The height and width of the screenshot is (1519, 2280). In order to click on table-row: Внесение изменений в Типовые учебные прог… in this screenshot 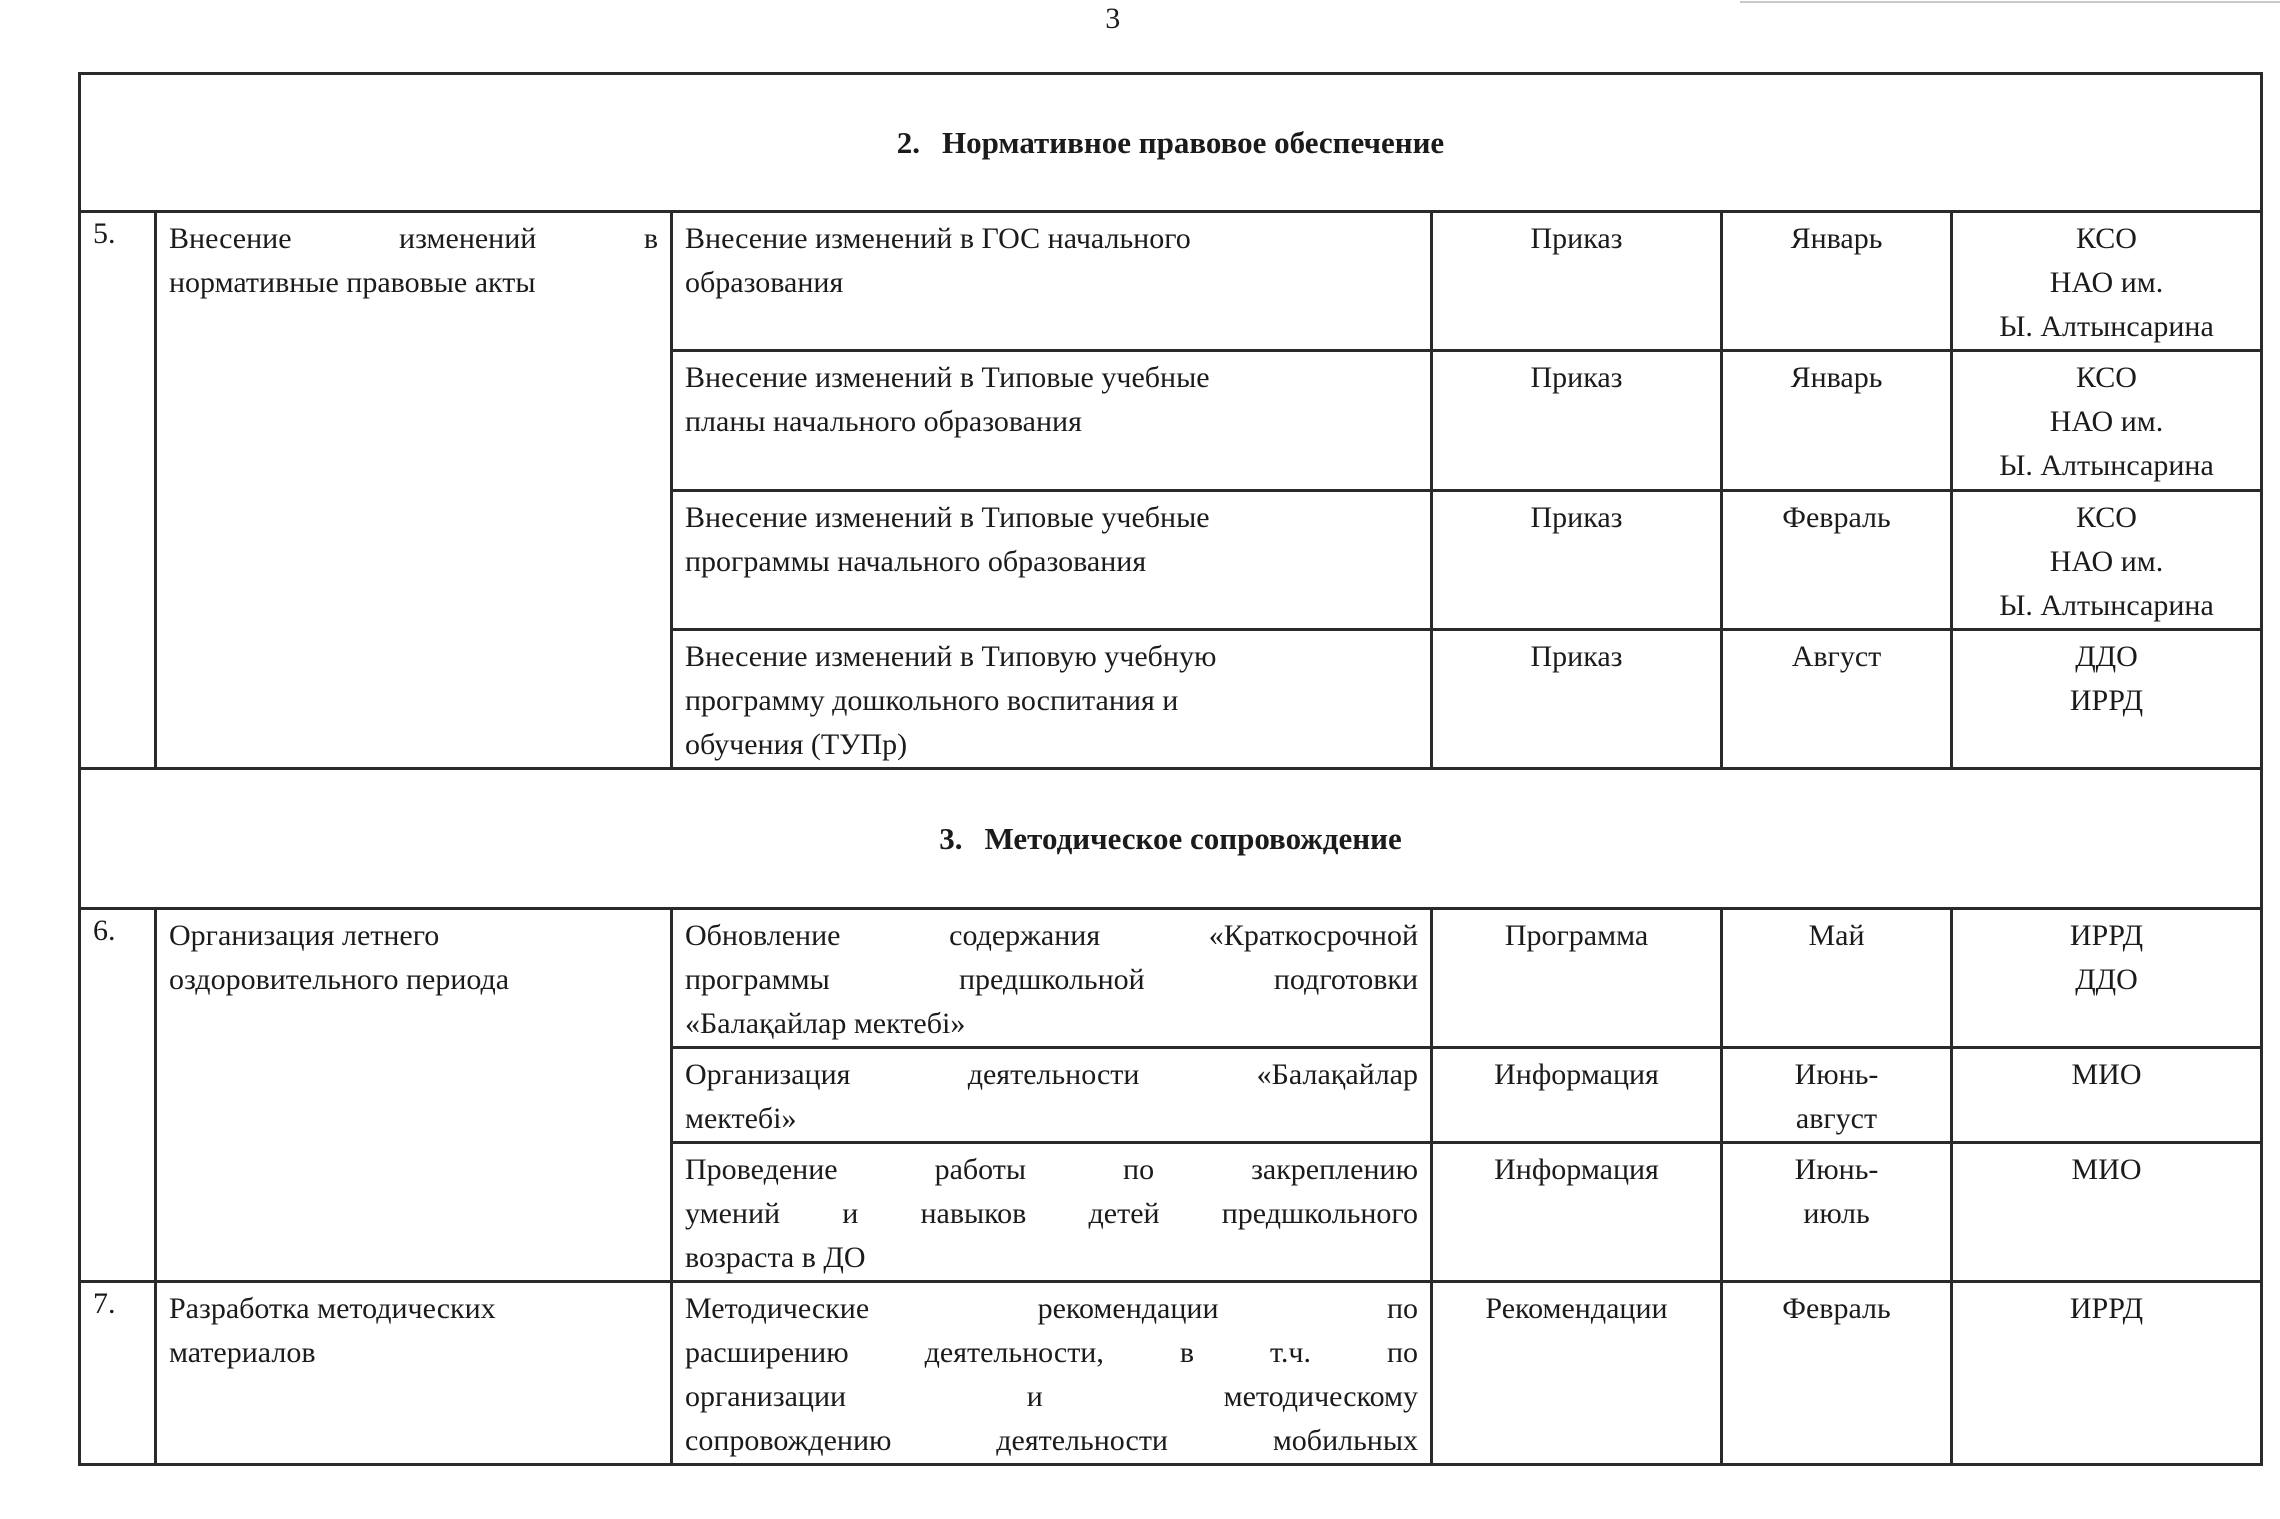, I will do `click(1171, 560)`.